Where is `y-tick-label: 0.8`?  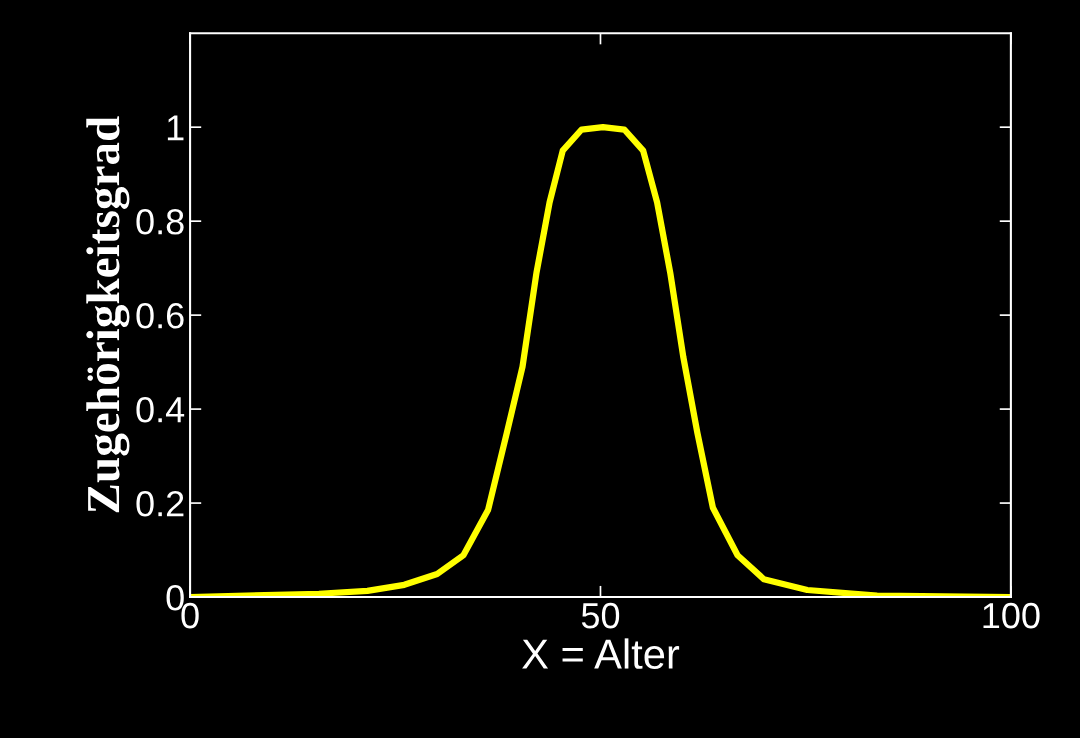 y-tick-label: 0.8 is located at coordinates (160, 222).